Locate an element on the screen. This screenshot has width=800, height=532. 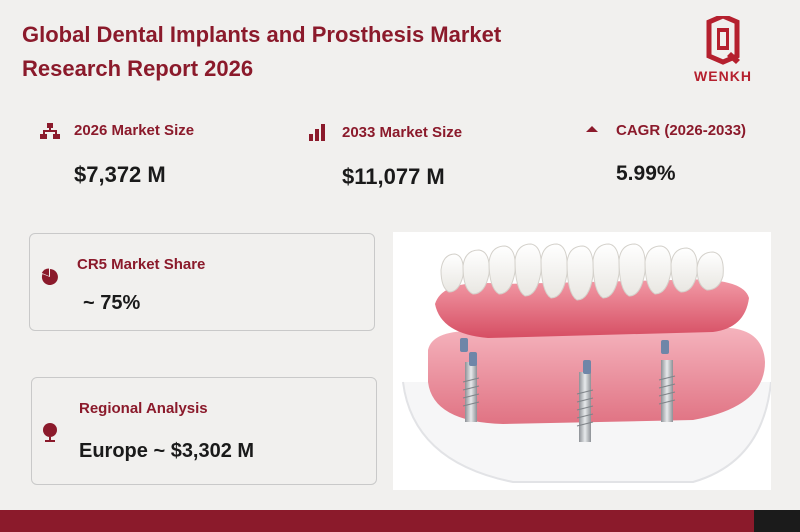
stat-value: $11,077 M is located at coordinates (393, 176).